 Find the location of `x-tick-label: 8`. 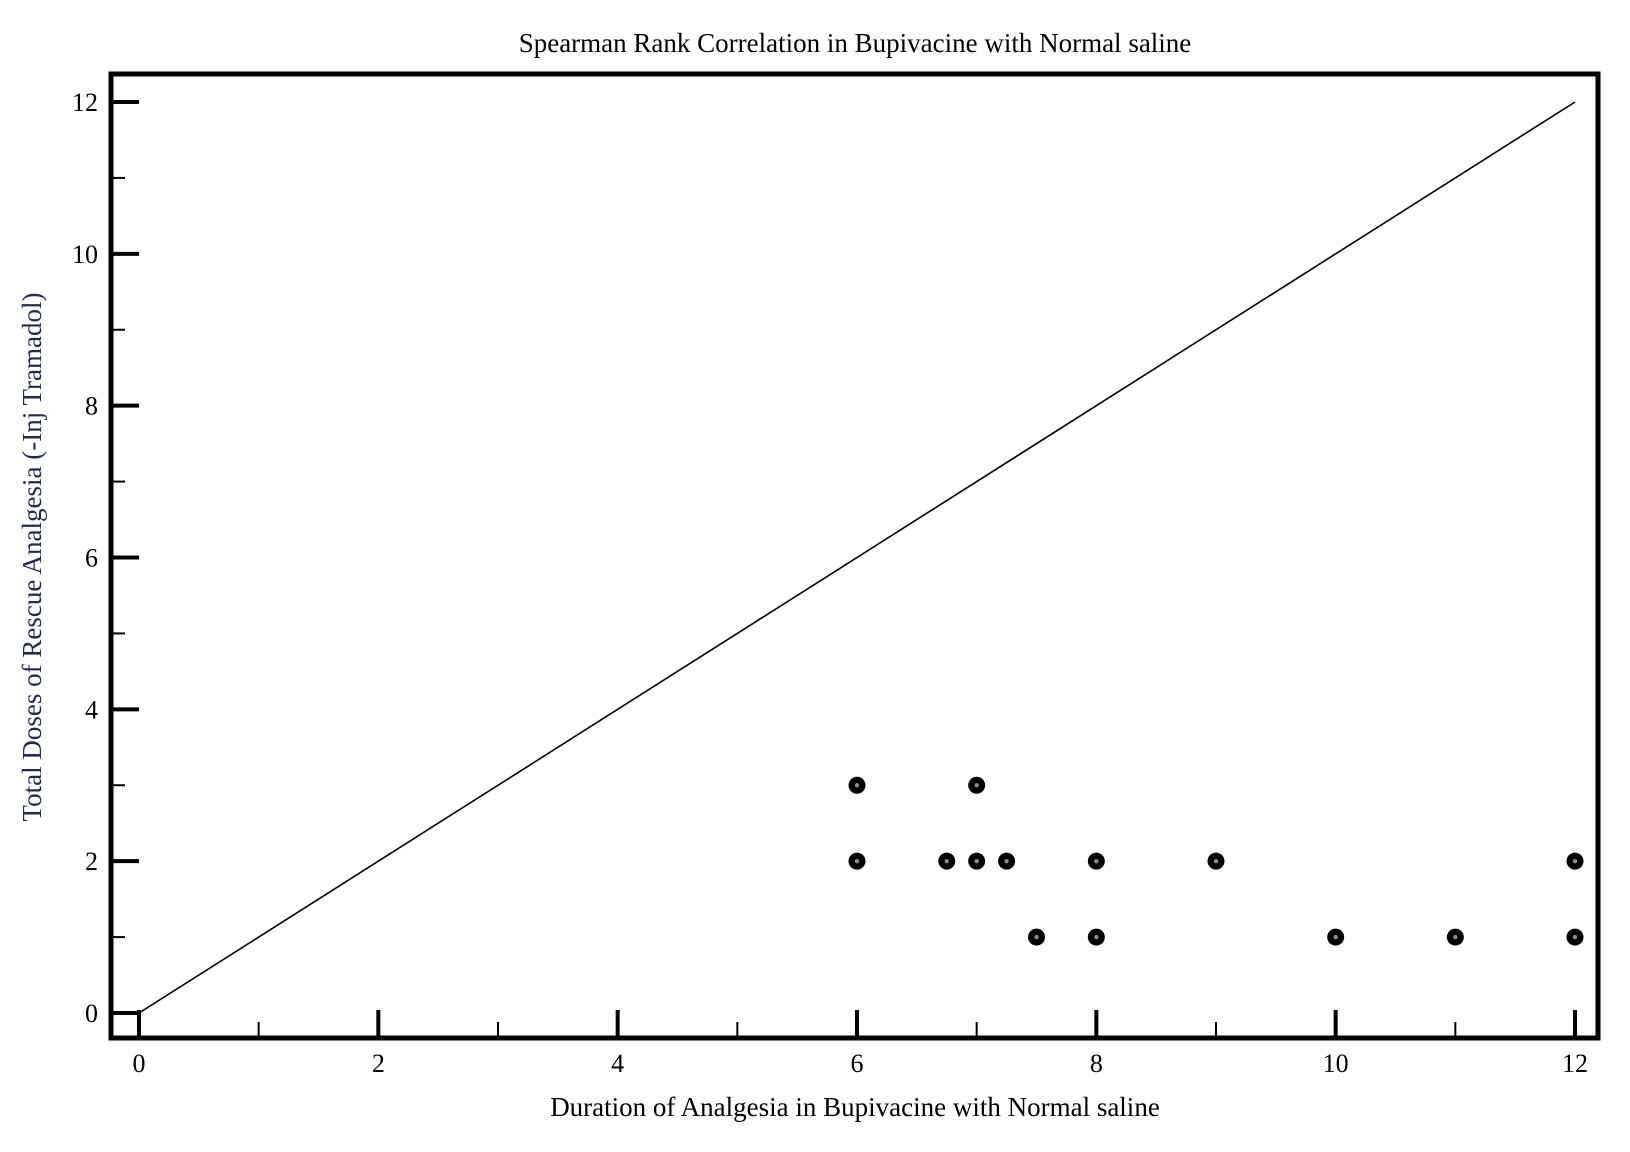

x-tick-label: 8 is located at coordinates (1096, 1063).